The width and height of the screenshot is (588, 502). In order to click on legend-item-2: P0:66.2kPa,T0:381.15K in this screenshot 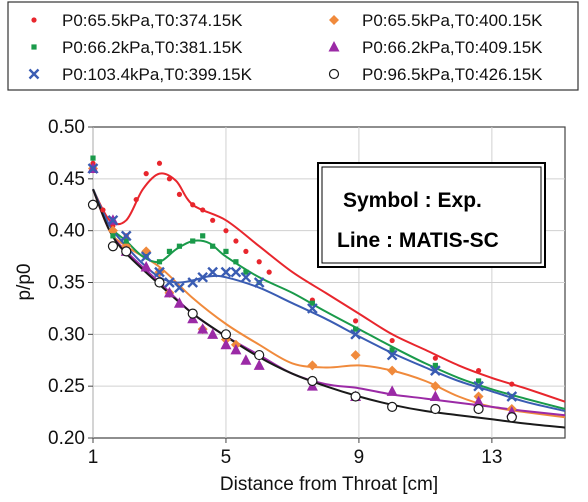, I will do `click(137, 47)`.